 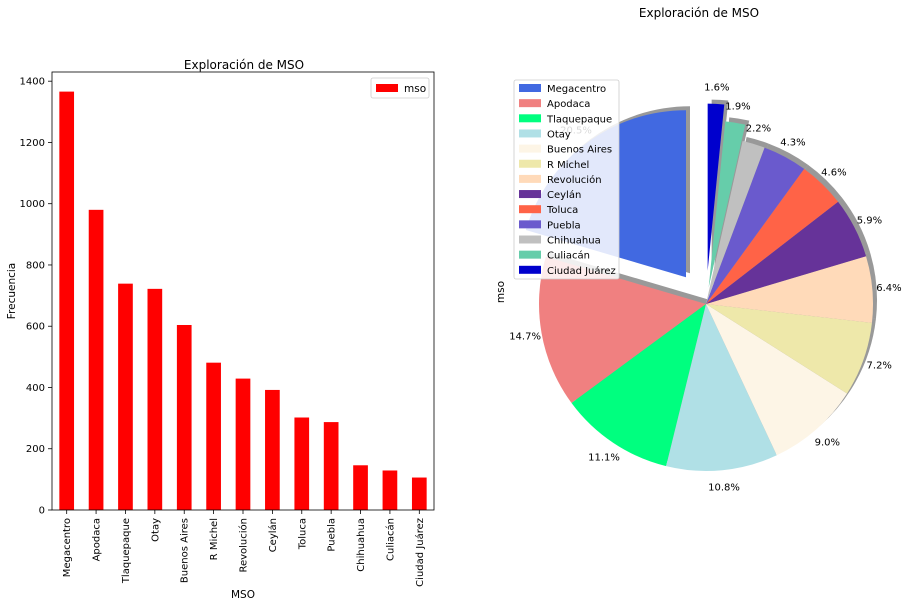 I want to click on bar-x-tick-label: Revolución, so click(x=244, y=545).